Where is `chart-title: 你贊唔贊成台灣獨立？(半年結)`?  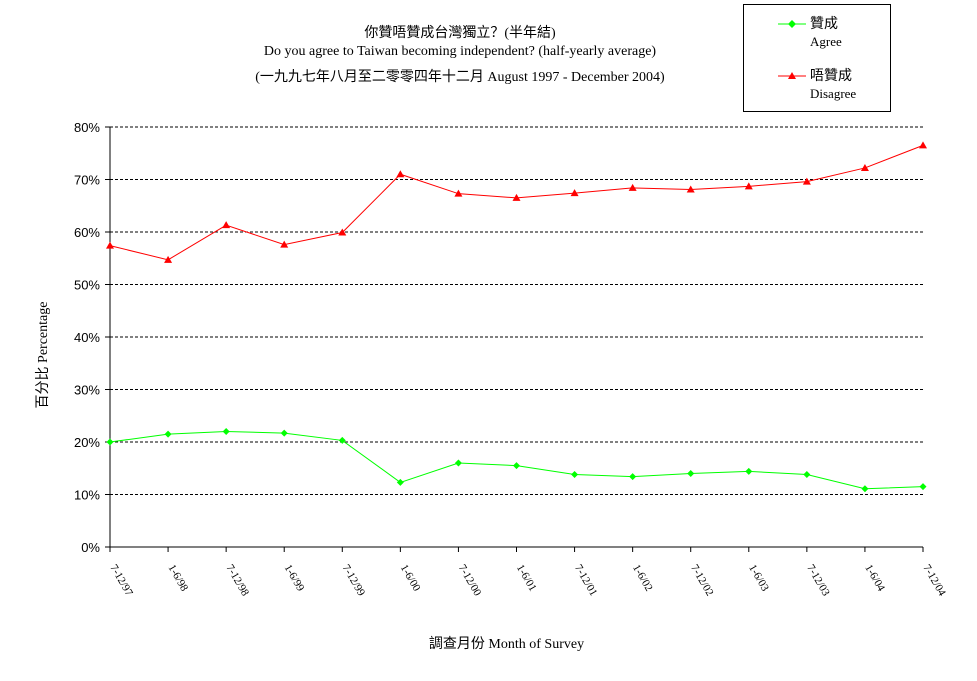
chart-title: 你贊唔贊成台灣獨立？(半年結) is located at coordinates (460, 33).